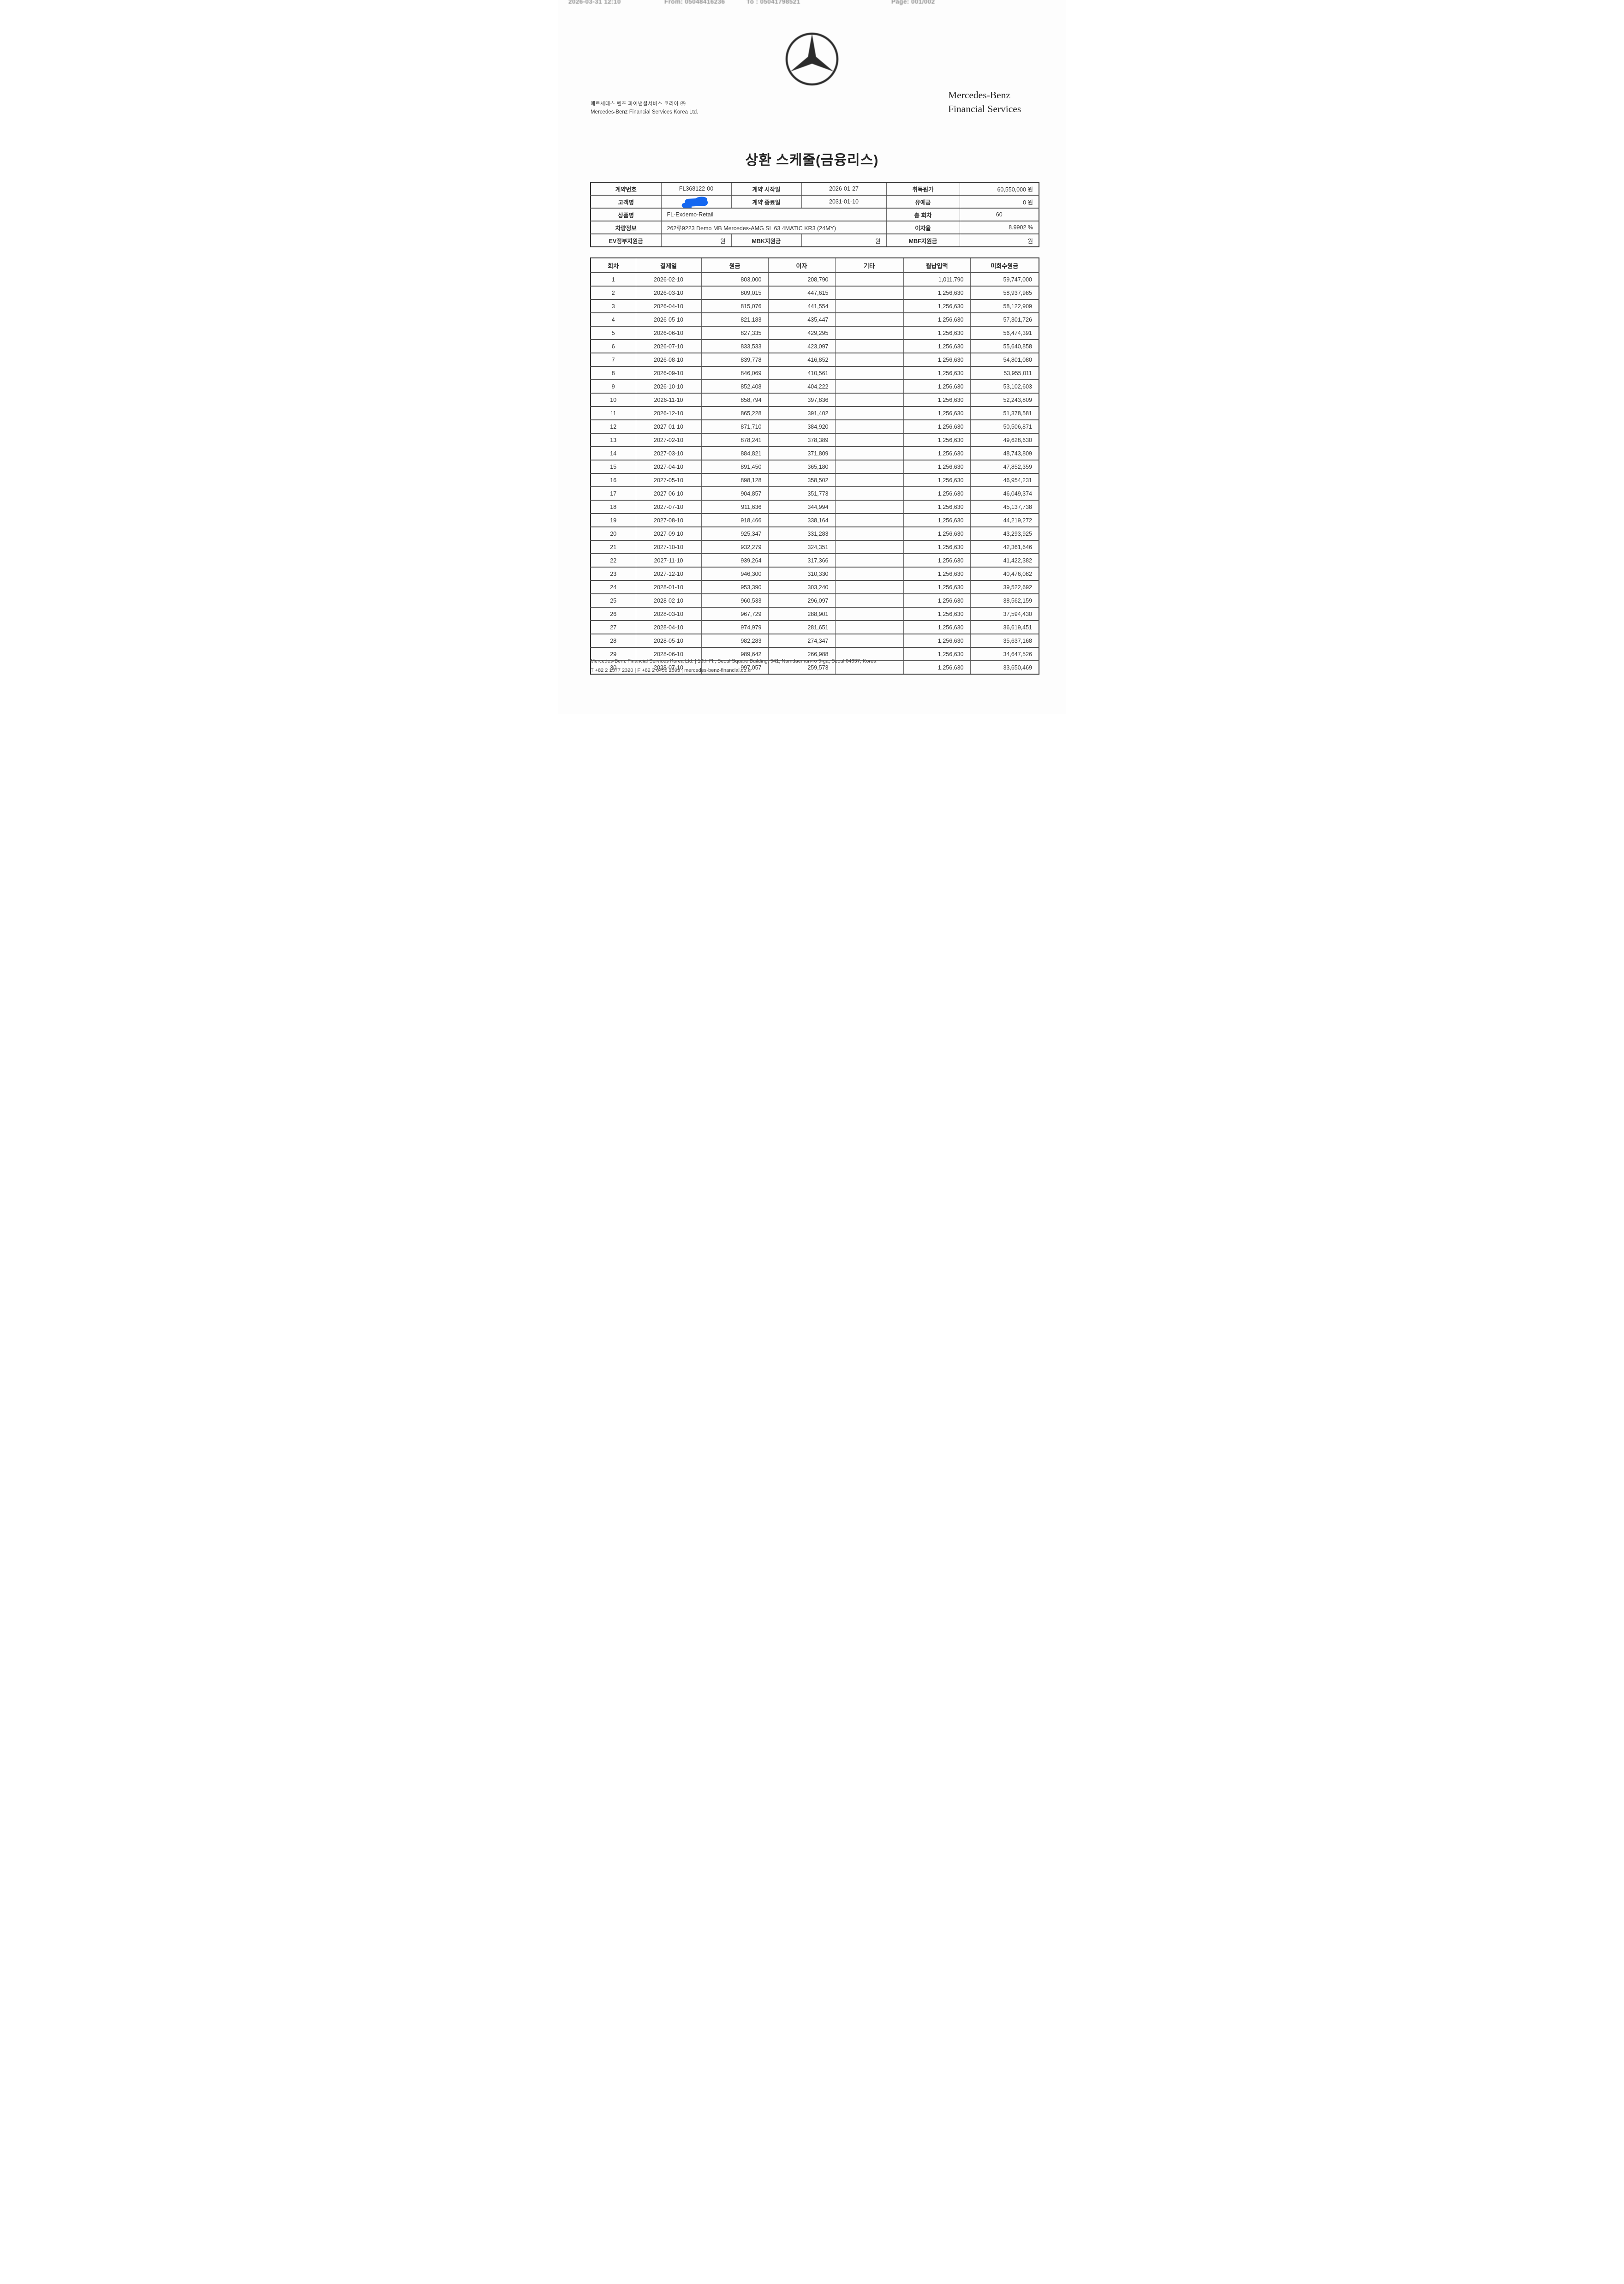 This screenshot has height=2284, width=1624. I want to click on schedule-cell: 2027-11-10, so click(668, 561).